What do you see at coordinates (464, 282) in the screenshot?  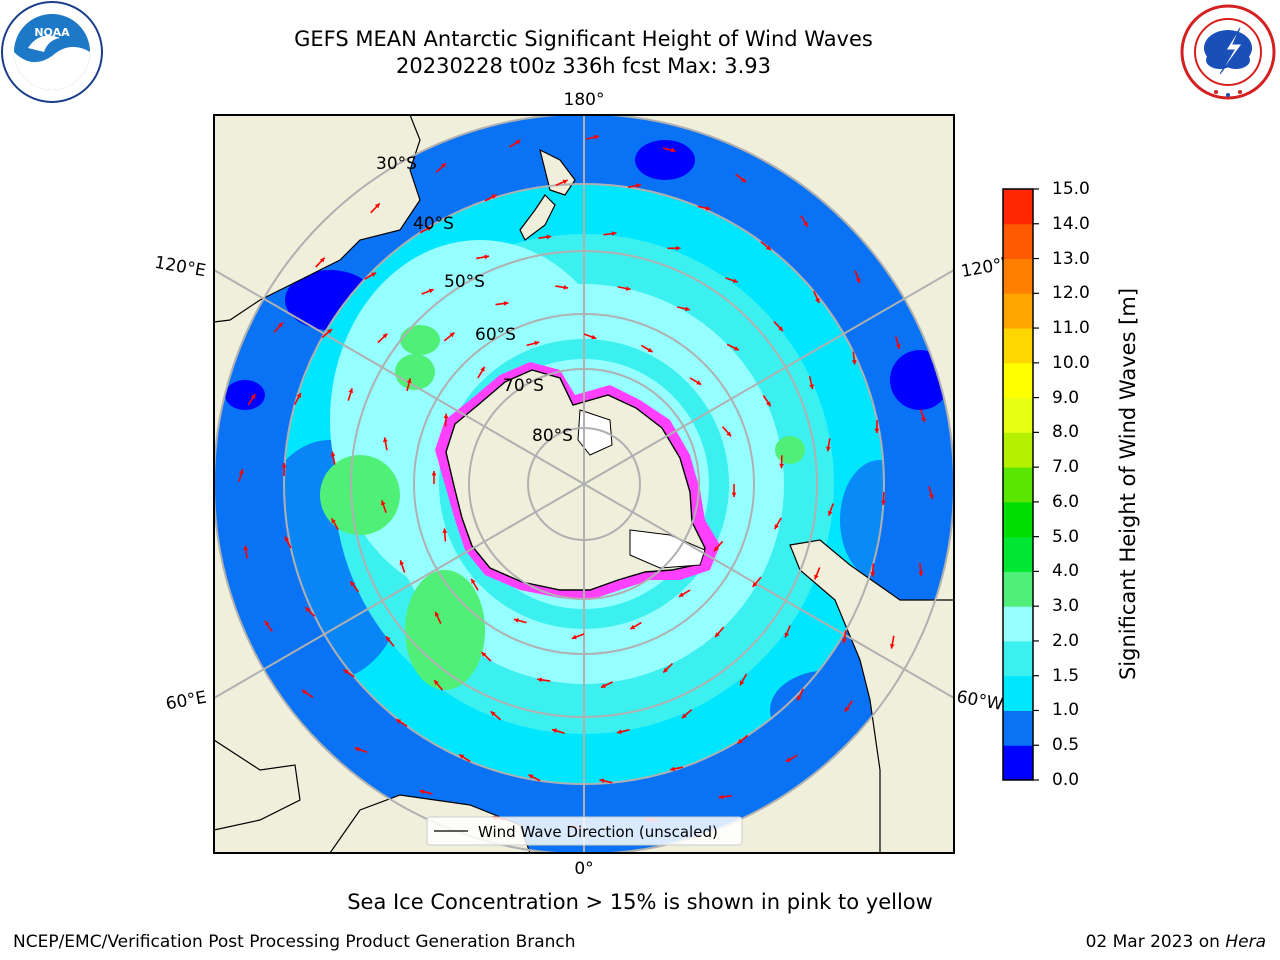 I see `lat-label-50s: 50°S` at bounding box center [464, 282].